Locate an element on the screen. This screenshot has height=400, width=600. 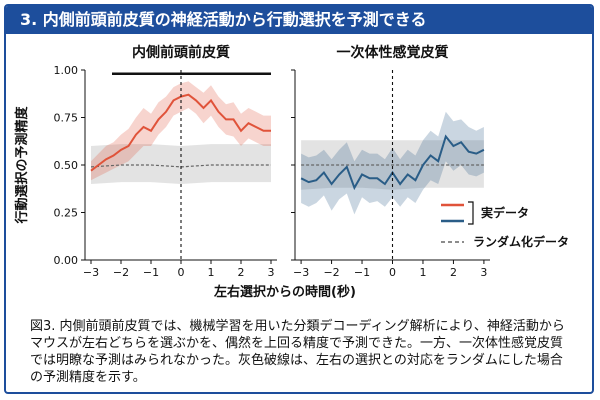
legend-label-real: 実データ is located at coordinates (505, 212).